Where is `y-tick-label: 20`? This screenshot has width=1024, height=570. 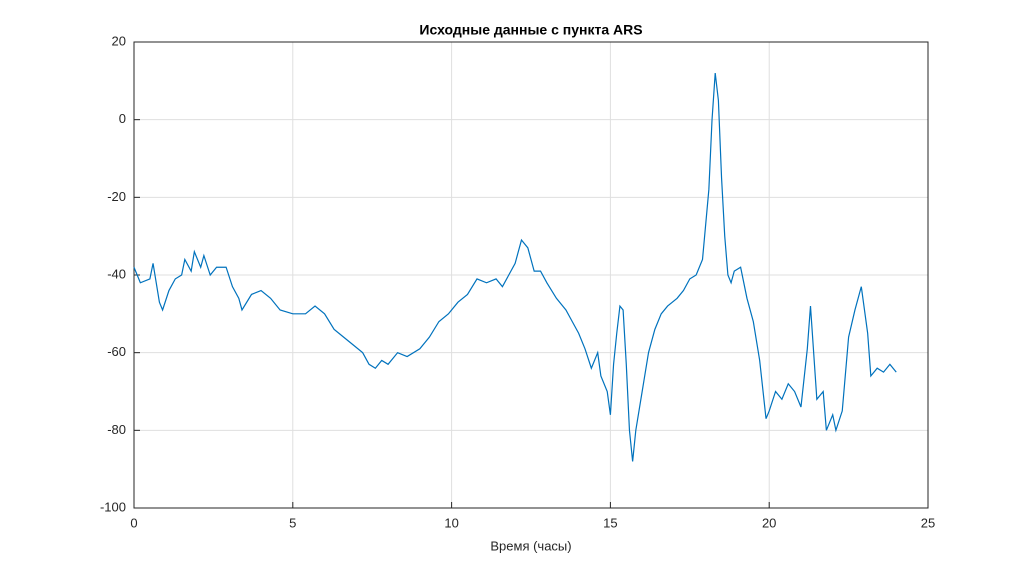
y-tick-label: 20 is located at coordinates (119, 40).